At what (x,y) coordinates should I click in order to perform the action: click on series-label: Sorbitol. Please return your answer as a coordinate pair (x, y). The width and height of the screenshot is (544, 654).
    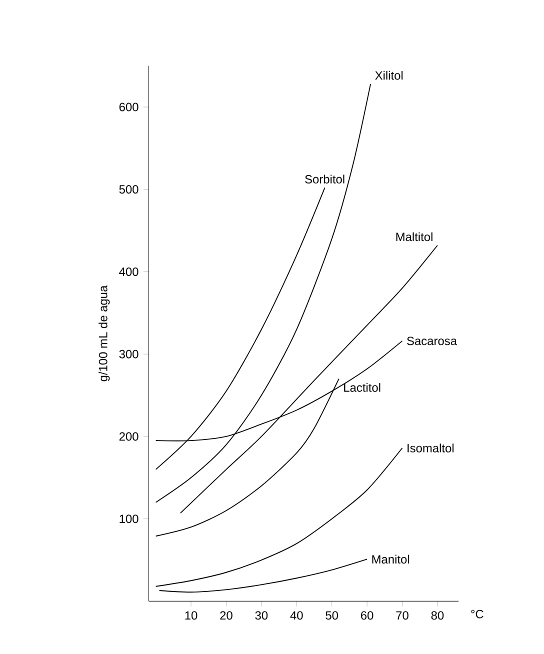
    Looking at the image, I should click on (324, 179).